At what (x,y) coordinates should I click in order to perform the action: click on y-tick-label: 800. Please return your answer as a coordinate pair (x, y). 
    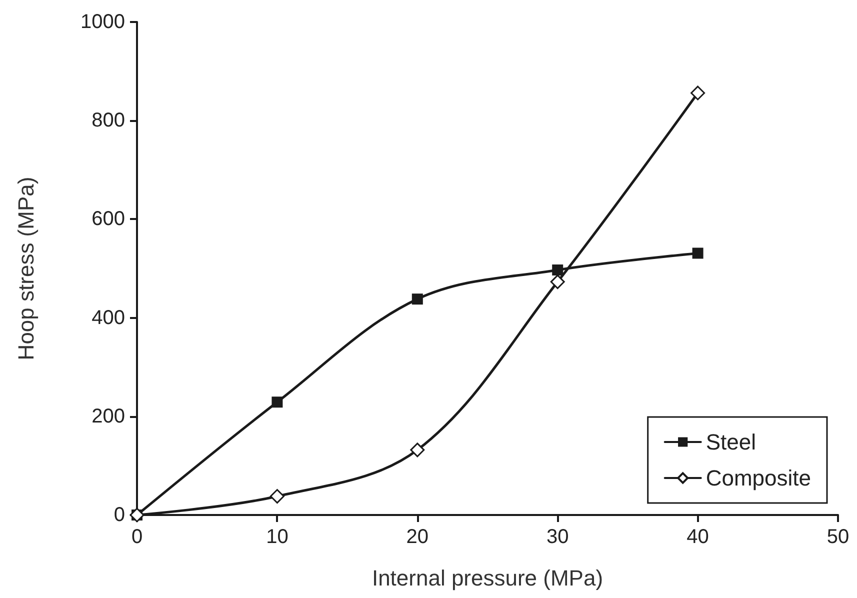
    Looking at the image, I should click on (108, 121).